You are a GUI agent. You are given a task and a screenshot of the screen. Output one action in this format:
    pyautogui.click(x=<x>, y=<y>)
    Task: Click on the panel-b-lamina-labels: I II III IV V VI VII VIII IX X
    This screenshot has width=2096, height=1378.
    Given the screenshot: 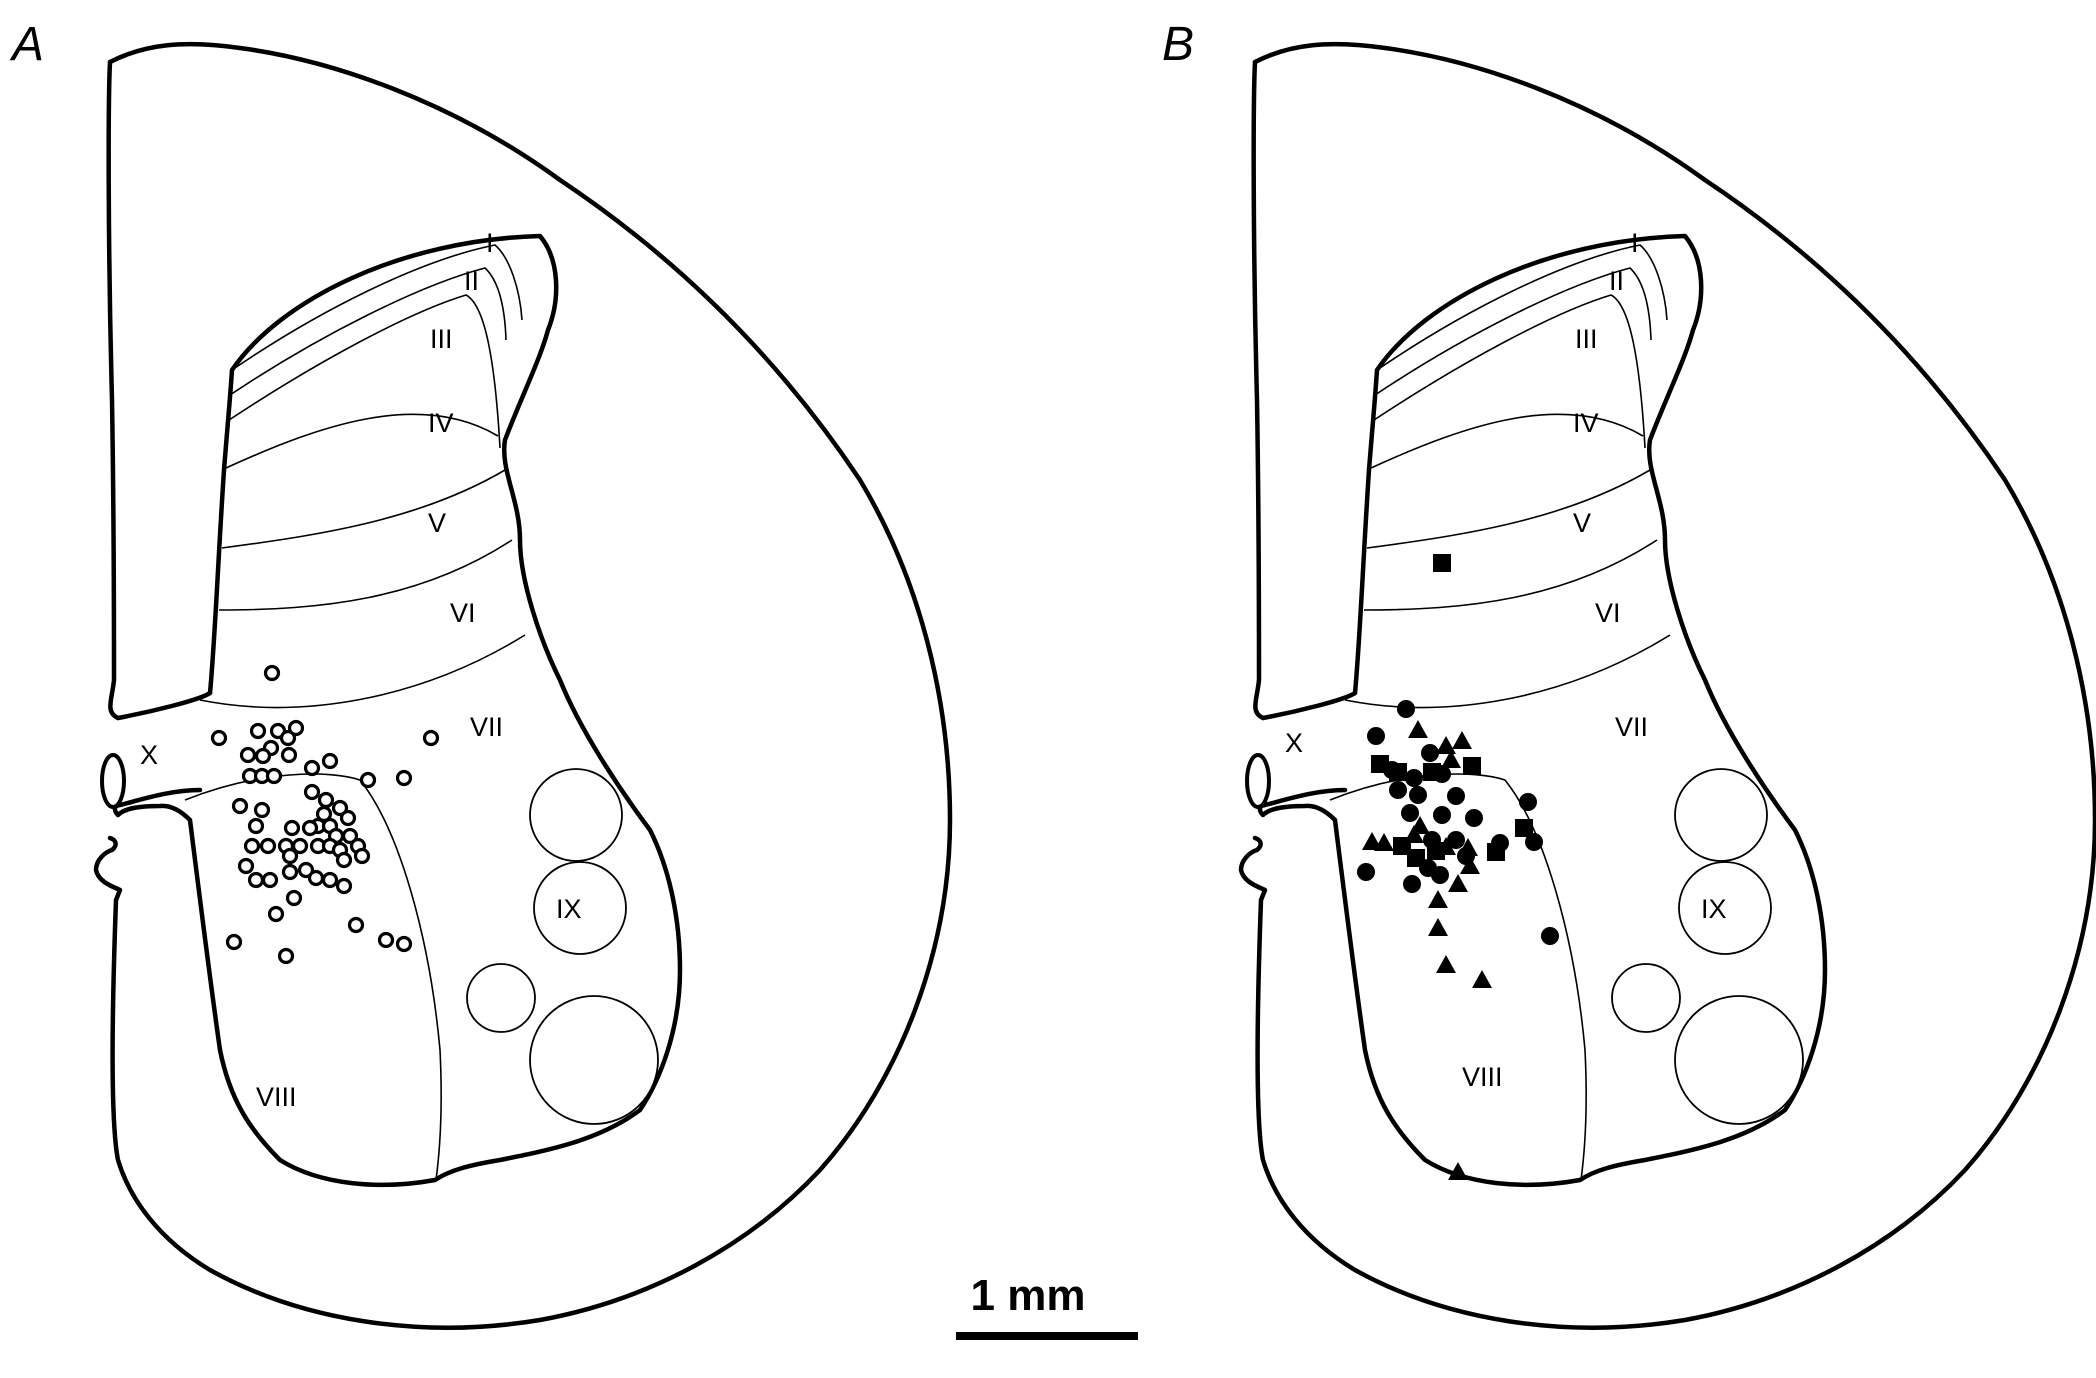 What is the action you would take?
    pyautogui.click(x=1506, y=660)
    